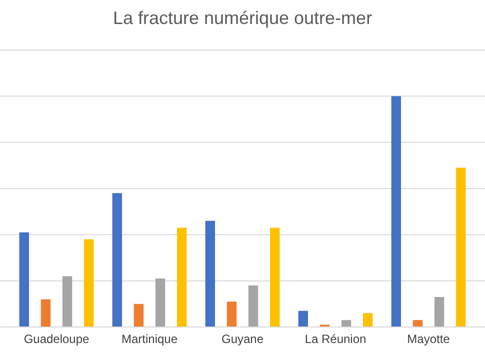 This screenshot has height=360, width=485. What do you see at coordinates (335, 339) in the screenshot?
I see `x-tick-label: La Réunion` at bounding box center [335, 339].